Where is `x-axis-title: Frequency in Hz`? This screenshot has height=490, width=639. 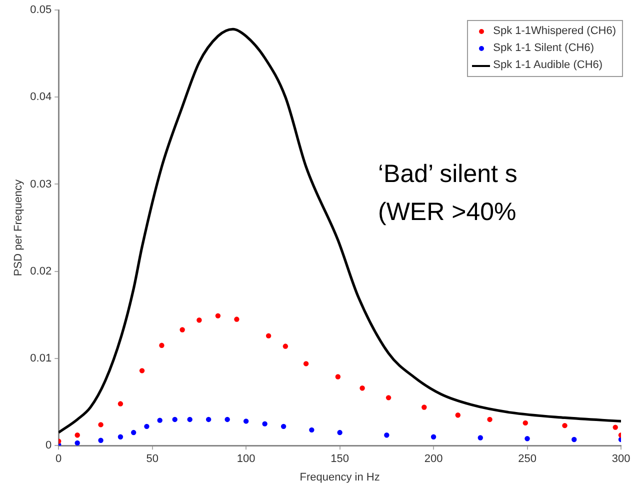
x-axis-title: Frequency in Hz is located at coordinates (340, 477).